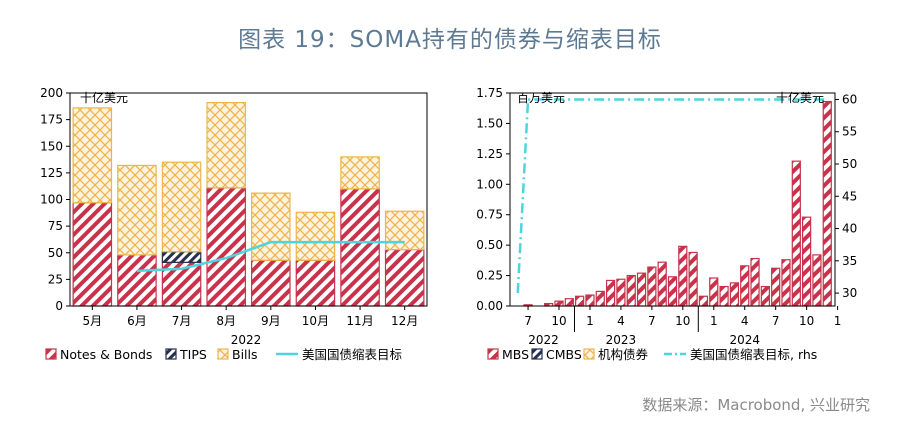 The width and height of the screenshot is (900, 432). What do you see at coordinates (315, 321) in the screenshot?
I see `x-tick-label: 10月` at bounding box center [315, 321].